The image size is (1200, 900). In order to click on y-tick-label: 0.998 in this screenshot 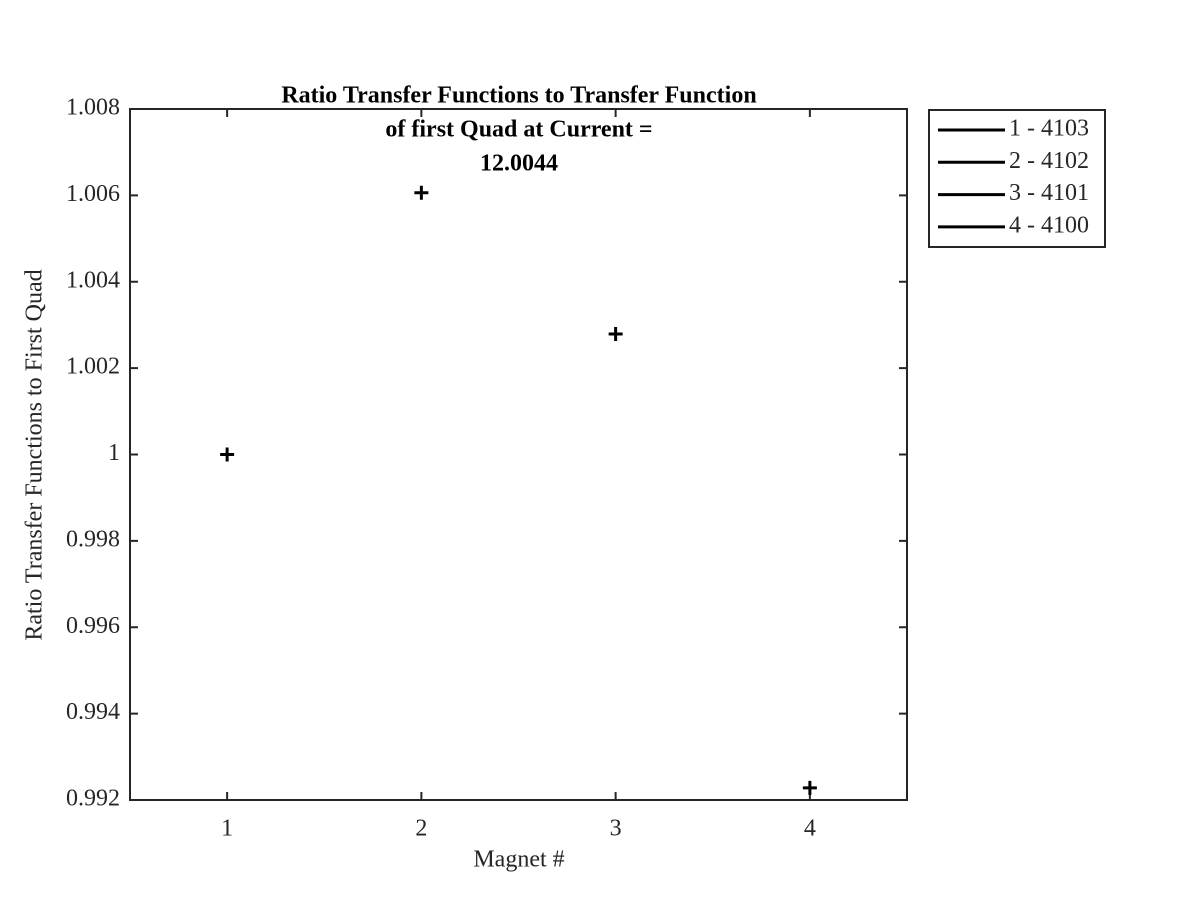, I will do `click(93, 539)`.